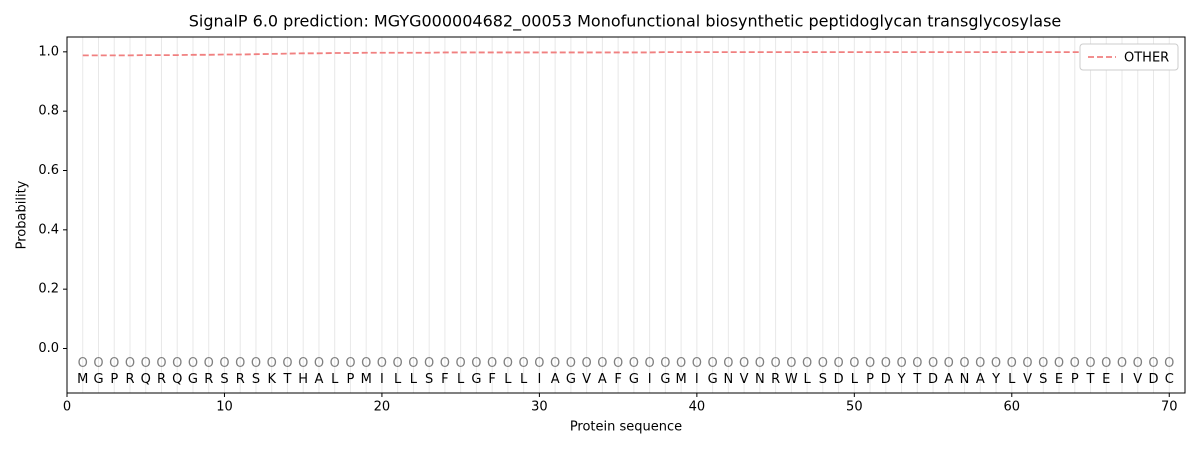 This screenshot has height=450, width=1200. I want to click on residue-label: C, so click(1169, 379).